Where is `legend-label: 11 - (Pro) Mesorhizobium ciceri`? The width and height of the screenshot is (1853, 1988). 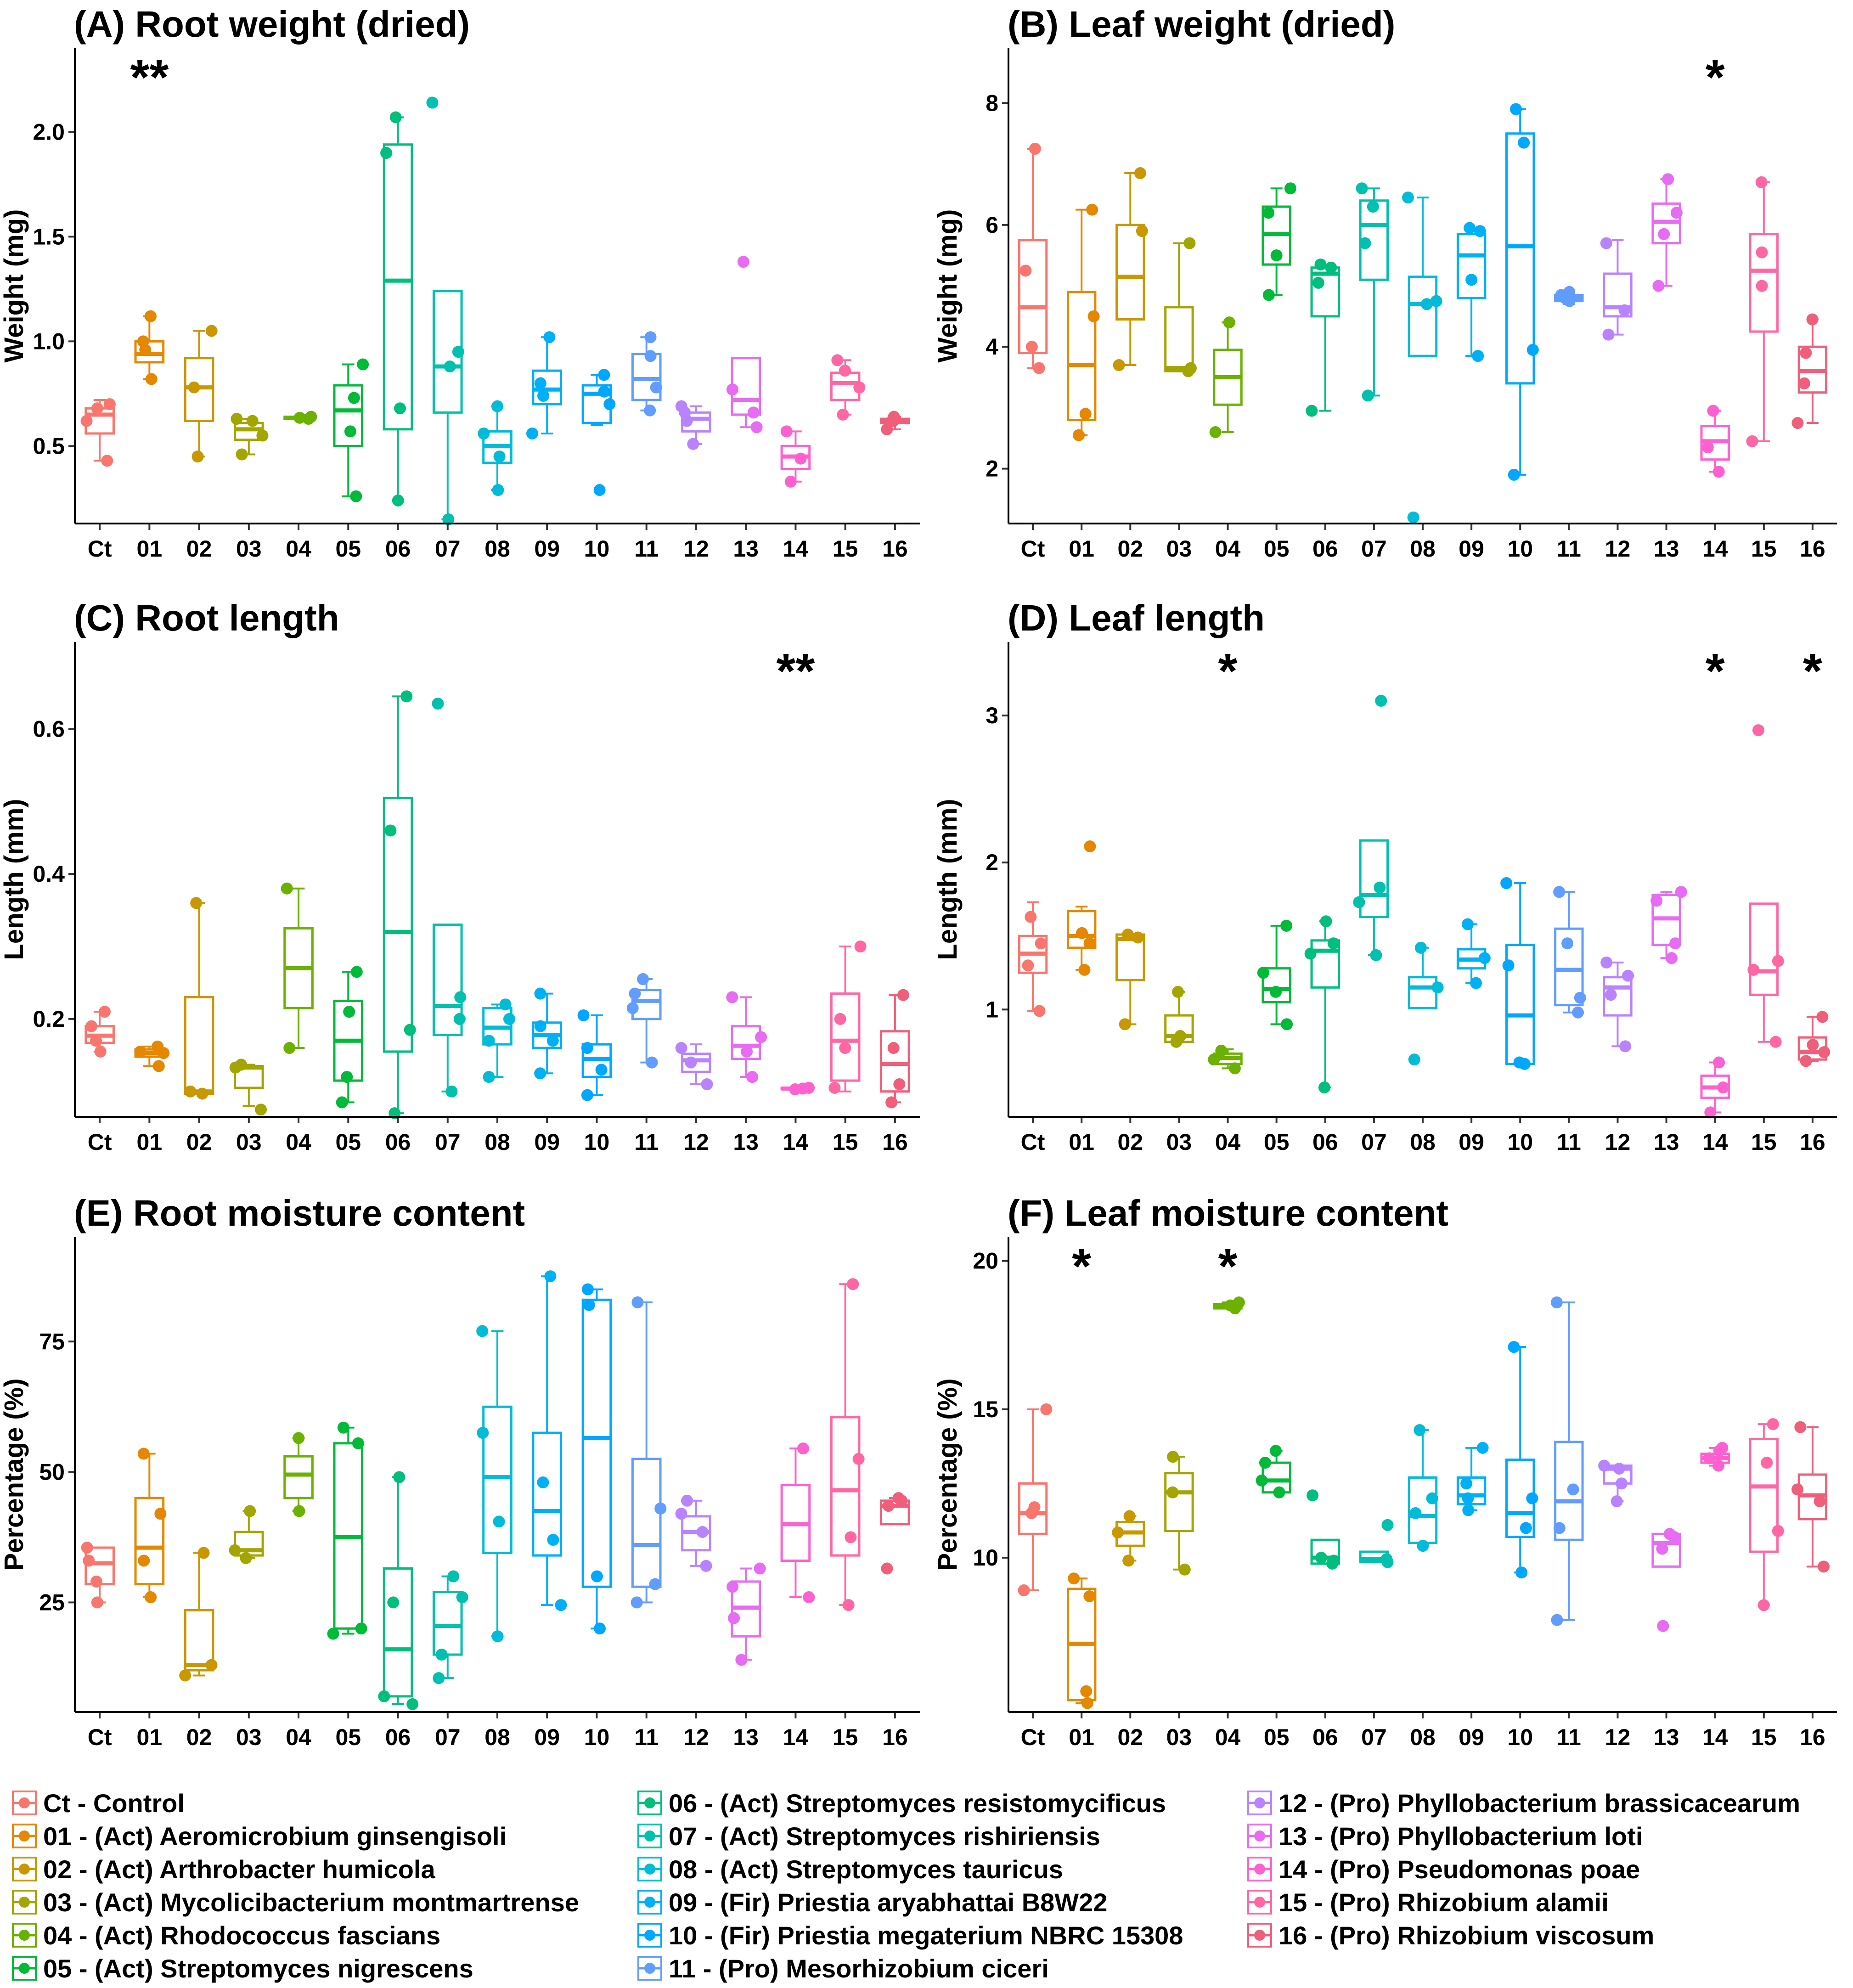
legend-label: 11 - (Pro) Mesorhizobium ciceri is located at coordinates (859, 1969).